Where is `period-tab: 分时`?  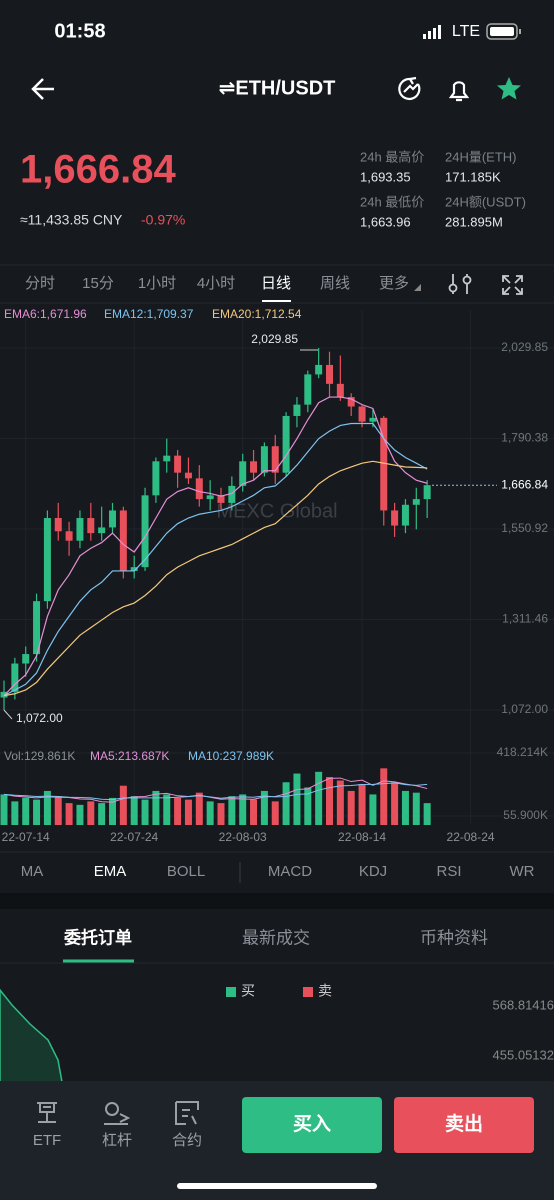
period-tab: 分时 is located at coordinates (40, 283).